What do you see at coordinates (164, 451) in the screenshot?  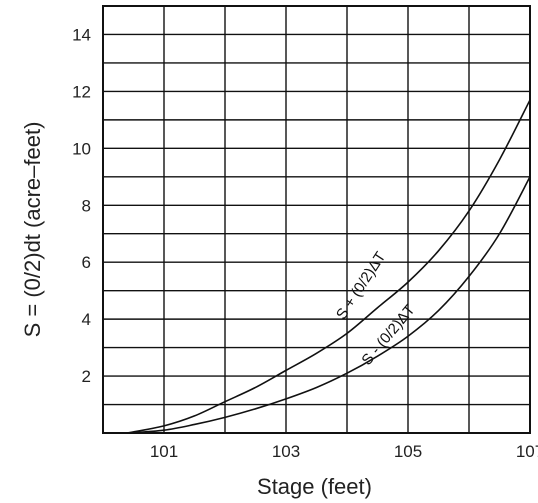 I see `x-tick-label: 101` at bounding box center [164, 451].